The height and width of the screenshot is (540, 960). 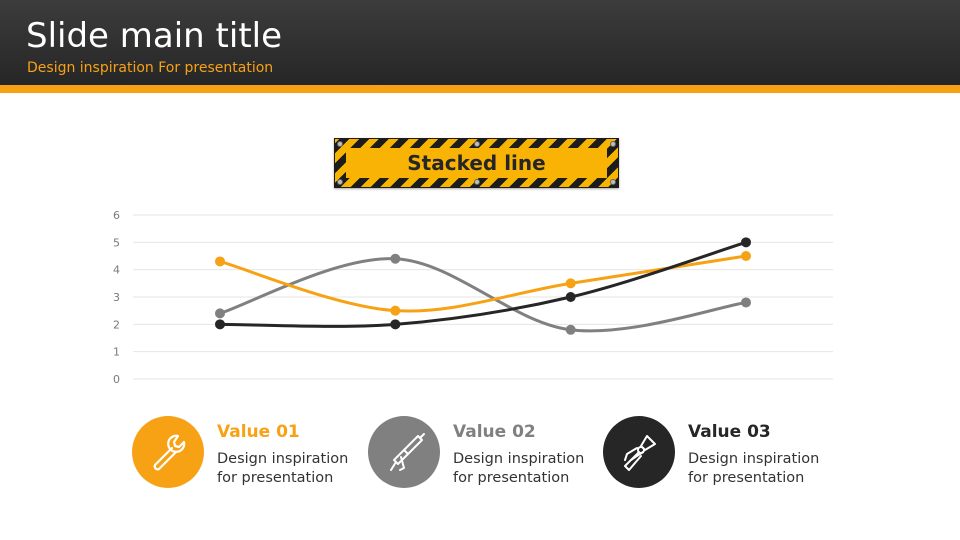 I want to click on legend-title: Value 03, so click(x=729, y=432).